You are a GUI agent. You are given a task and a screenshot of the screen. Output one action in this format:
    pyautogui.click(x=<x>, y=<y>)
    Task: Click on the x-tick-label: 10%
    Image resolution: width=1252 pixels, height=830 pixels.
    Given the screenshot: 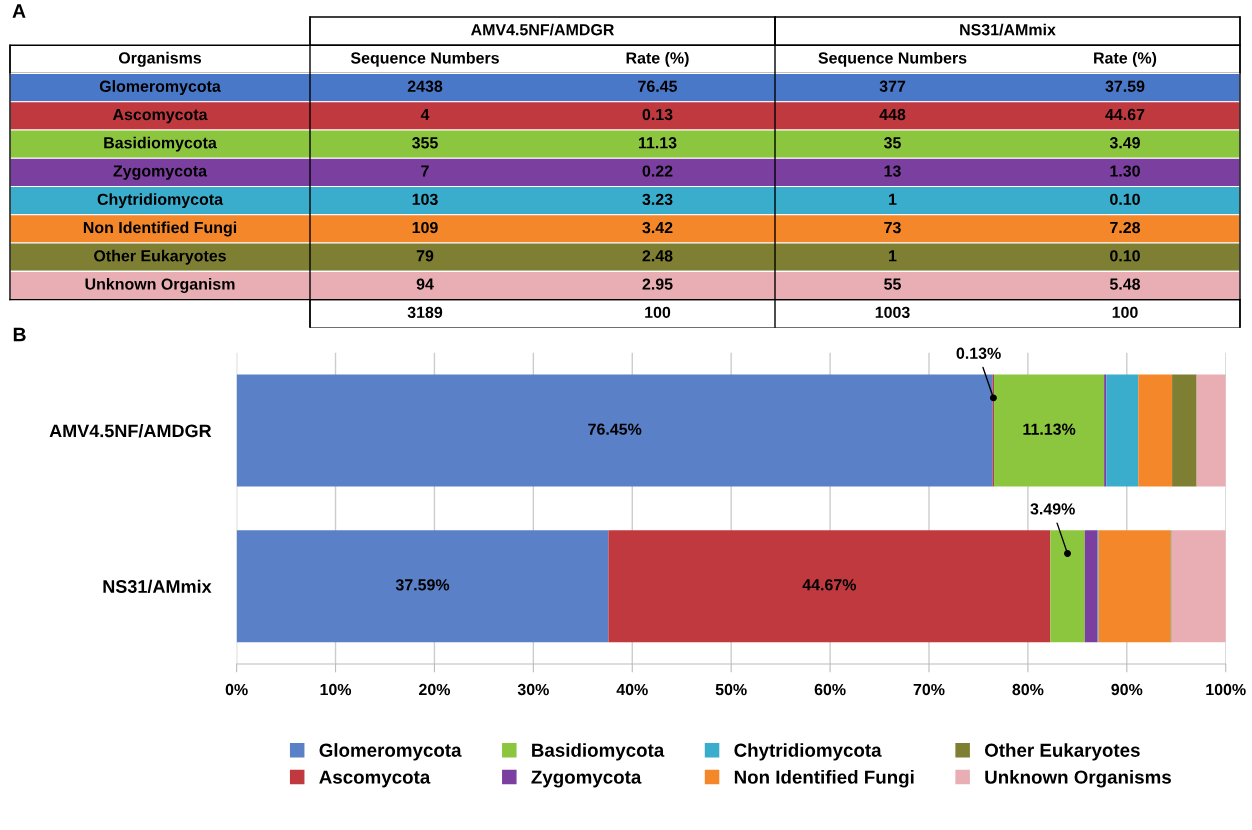 What is the action you would take?
    pyautogui.click(x=336, y=689)
    